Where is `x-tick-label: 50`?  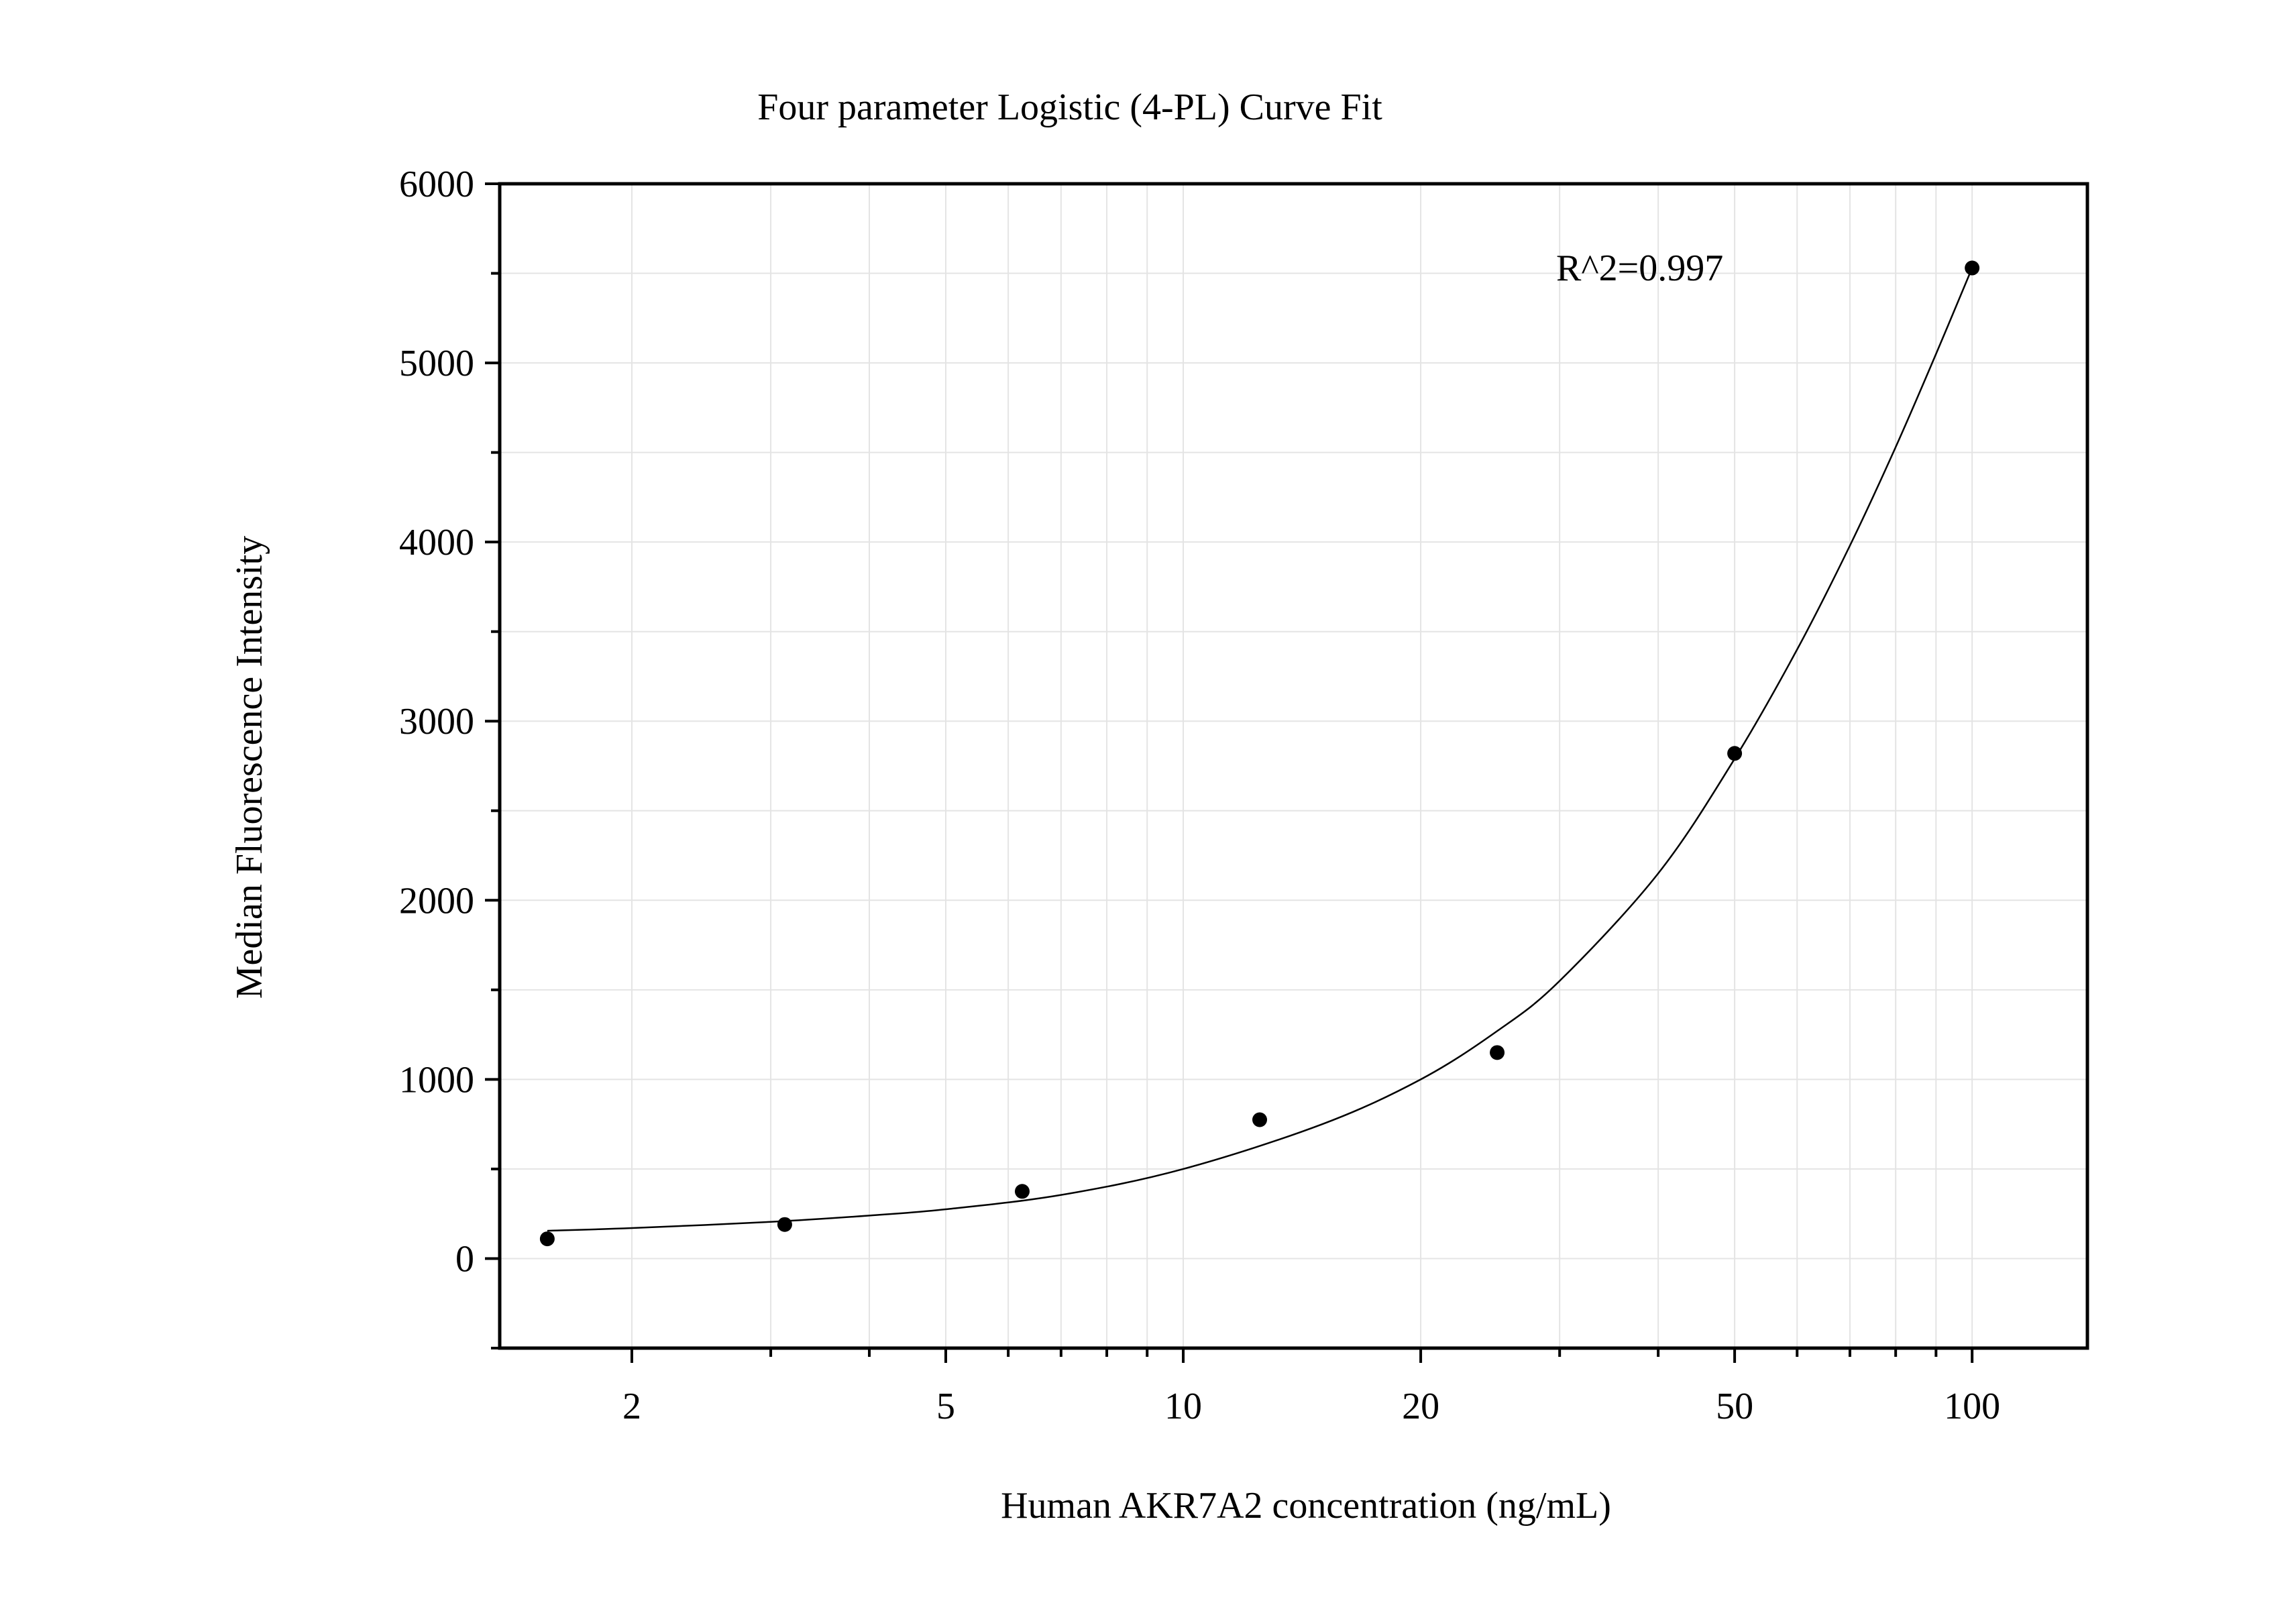
x-tick-label: 50 is located at coordinates (1735, 1406).